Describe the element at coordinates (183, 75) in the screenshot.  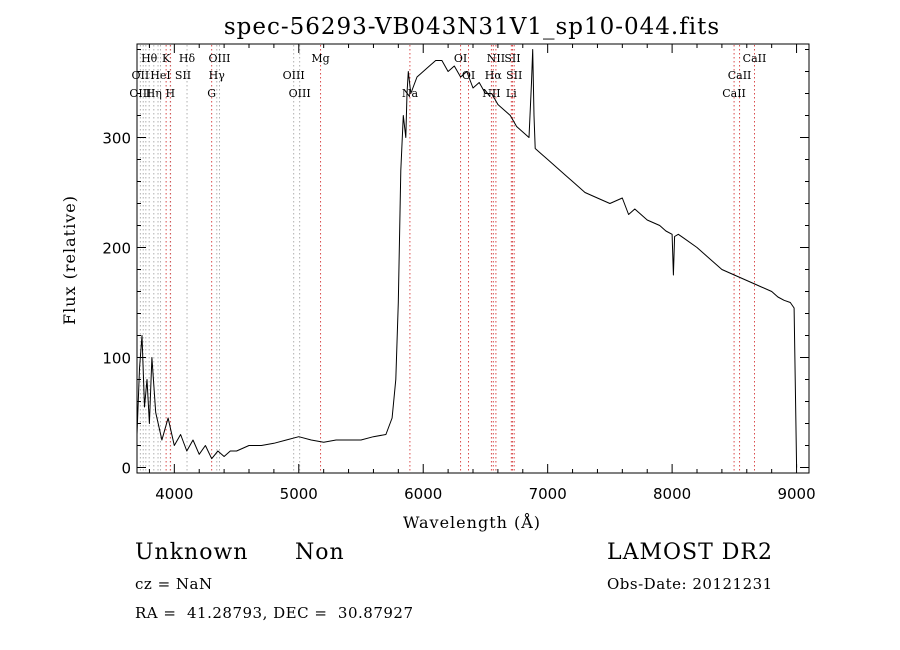
I see `line-label-11: SII` at that location.